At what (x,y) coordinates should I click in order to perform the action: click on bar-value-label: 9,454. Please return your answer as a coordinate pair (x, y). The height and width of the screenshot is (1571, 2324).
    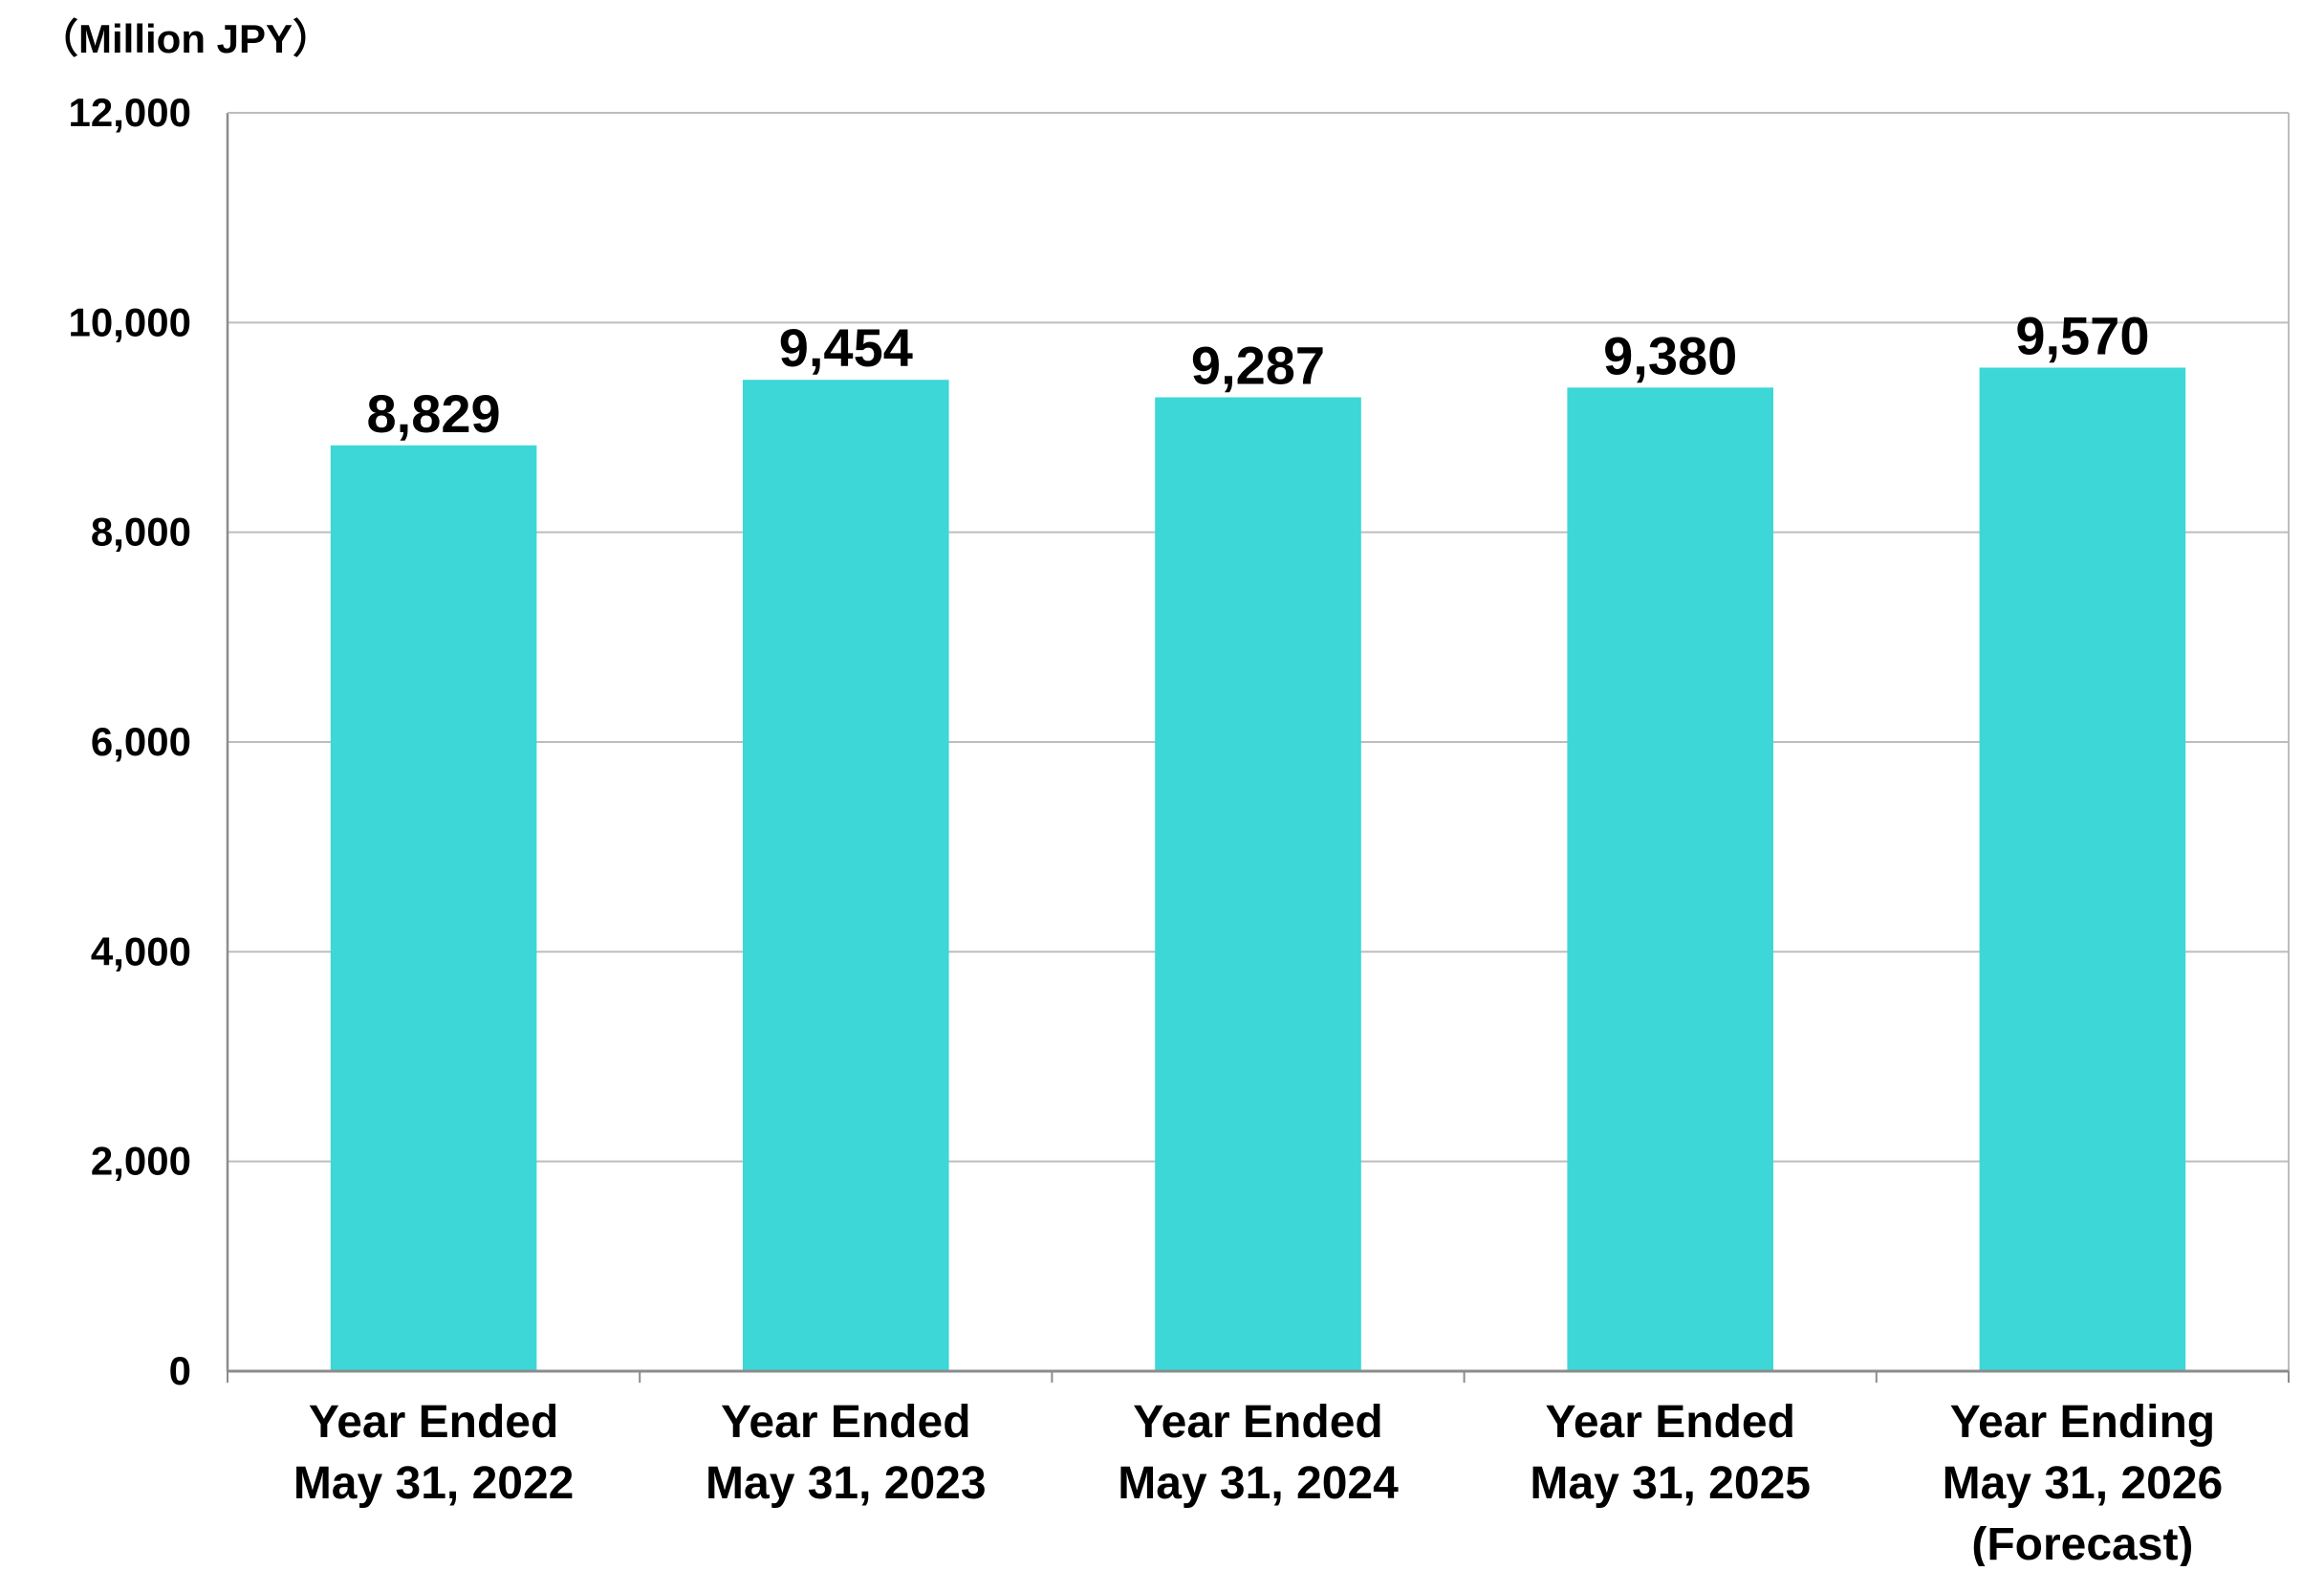
    Looking at the image, I should click on (846, 347).